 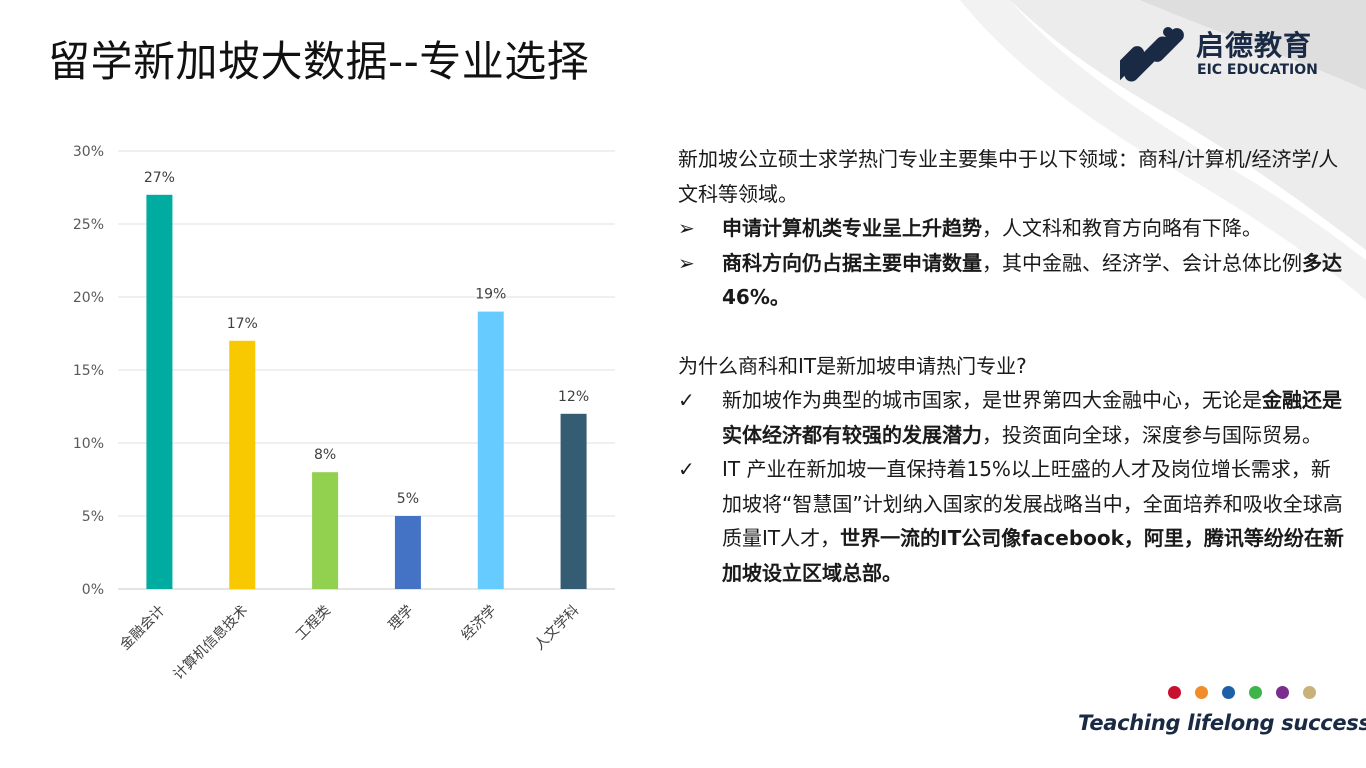 What do you see at coordinates (1033, 555) in the screenshot?
I see `reason-it-bold: 世界一流的IT公司像facebook，阿里，腾讯等纷纷在新加坡设立区域总部。` at bounding box center [1033, 555].